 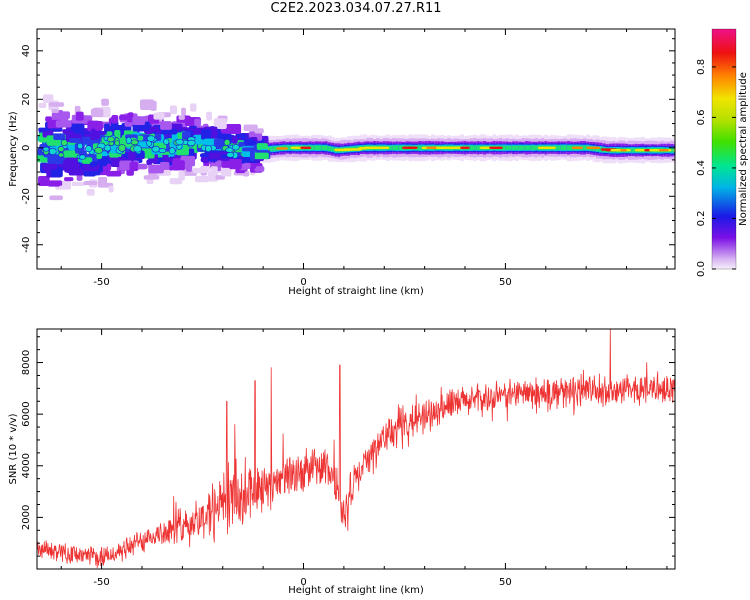 I want to click on spectrogram-xtick-label: -50, so click(x=101, y=282).